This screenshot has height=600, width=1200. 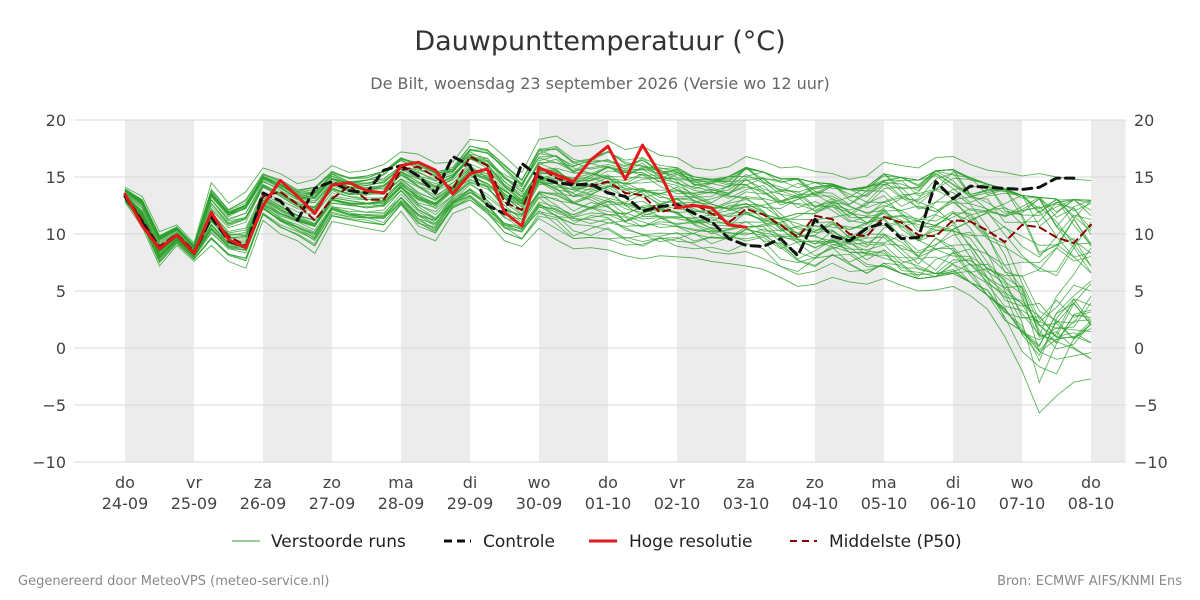 I want to click on x-tick-date: 27-09, so click(x=332, y=503).